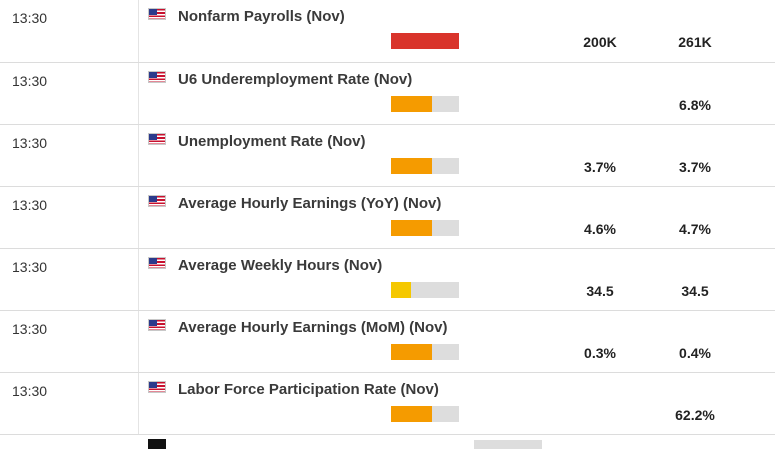 The width and height of the screenshot is (775, 449). I want to click on forecast-value: 34.5, so click(600, 291).